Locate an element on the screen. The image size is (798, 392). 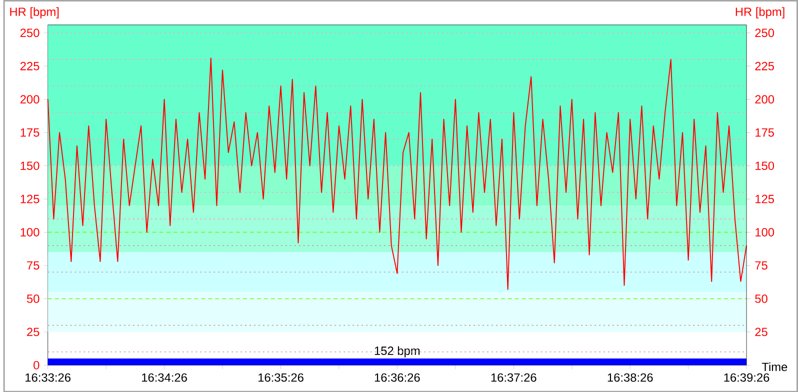
y2-tick-label: 75 is located at coordinates (761, 265).